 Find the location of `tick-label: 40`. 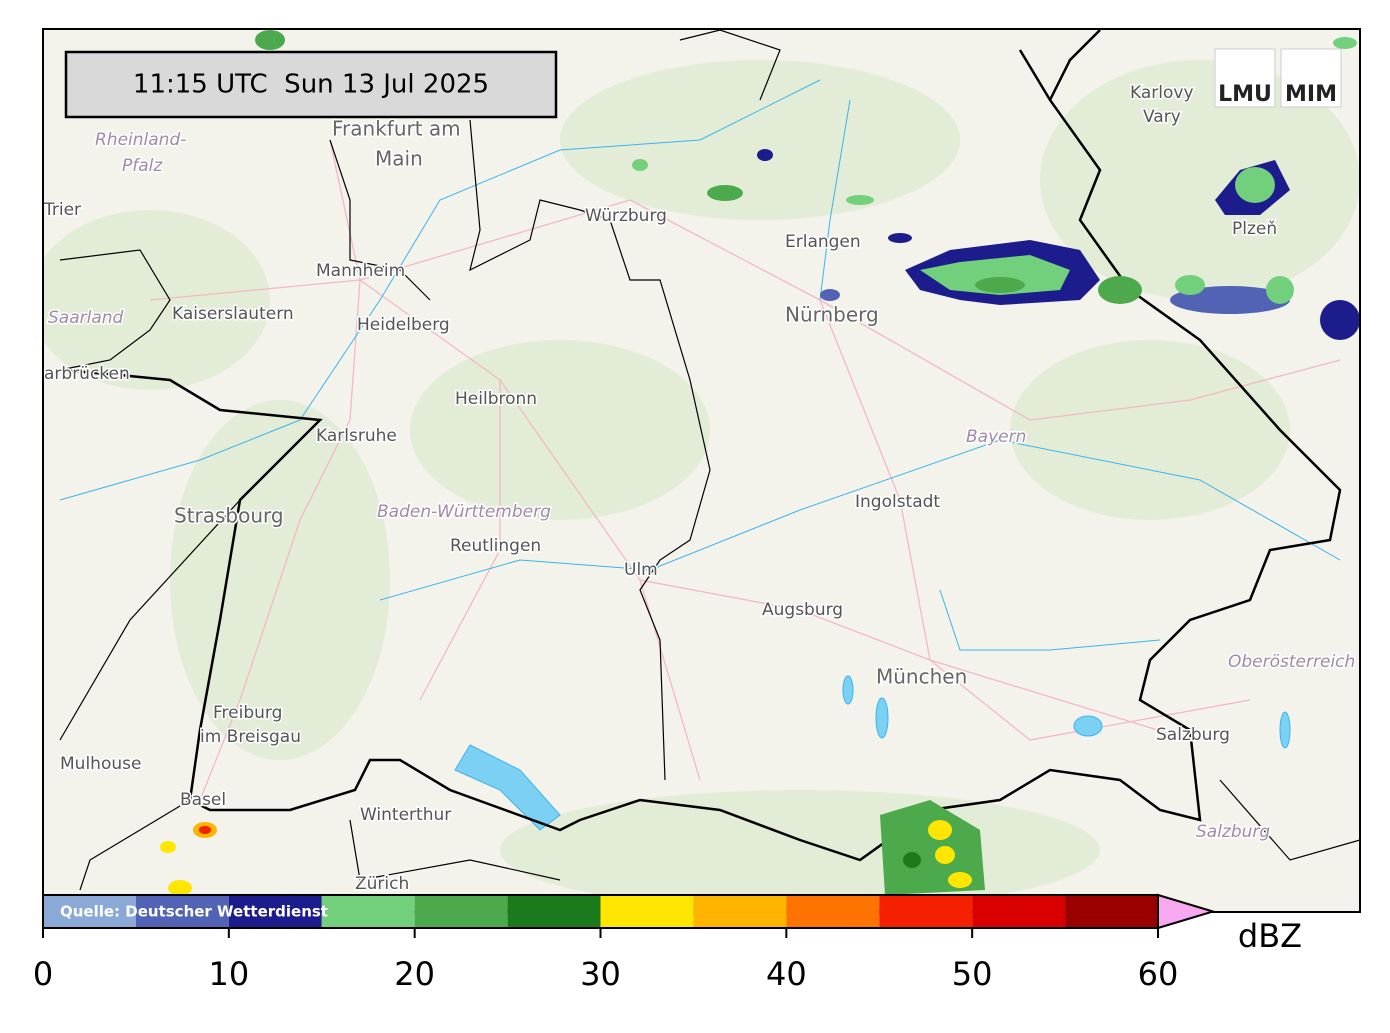

tick-label: 40 is located at coordinates (786, 974).